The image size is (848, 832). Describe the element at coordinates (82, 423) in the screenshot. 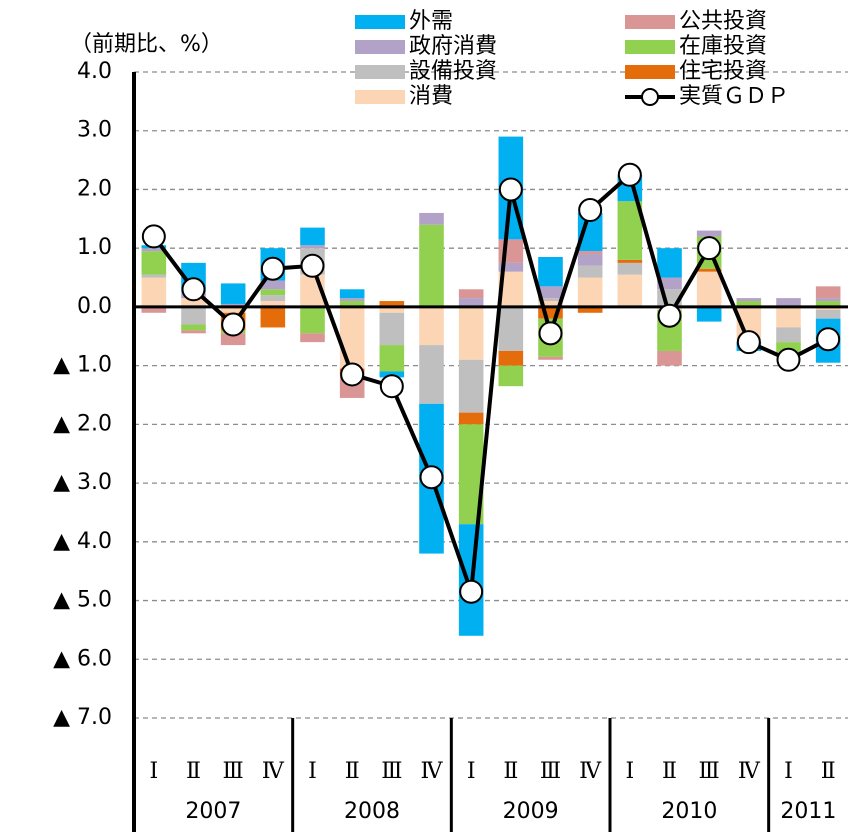

I see `y-tick-label: ▲ 2.0` at that location.